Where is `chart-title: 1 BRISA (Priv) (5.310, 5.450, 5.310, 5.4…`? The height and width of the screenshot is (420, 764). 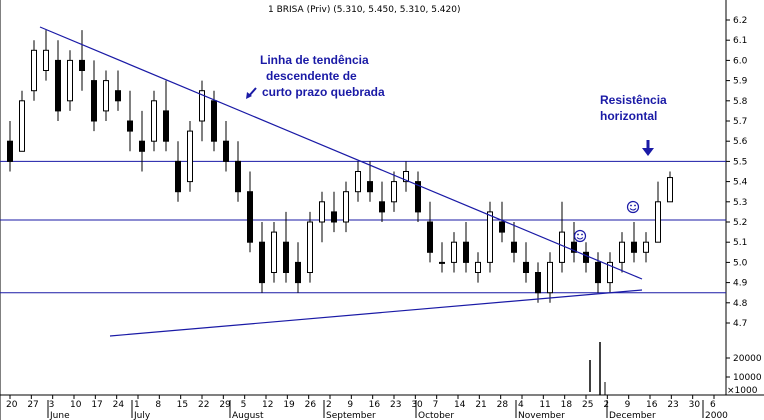 chart-title: 1 BRISA (Priv) (5.310, 5.450, 5.310, 5.4… is located at coordinates (364, 10).